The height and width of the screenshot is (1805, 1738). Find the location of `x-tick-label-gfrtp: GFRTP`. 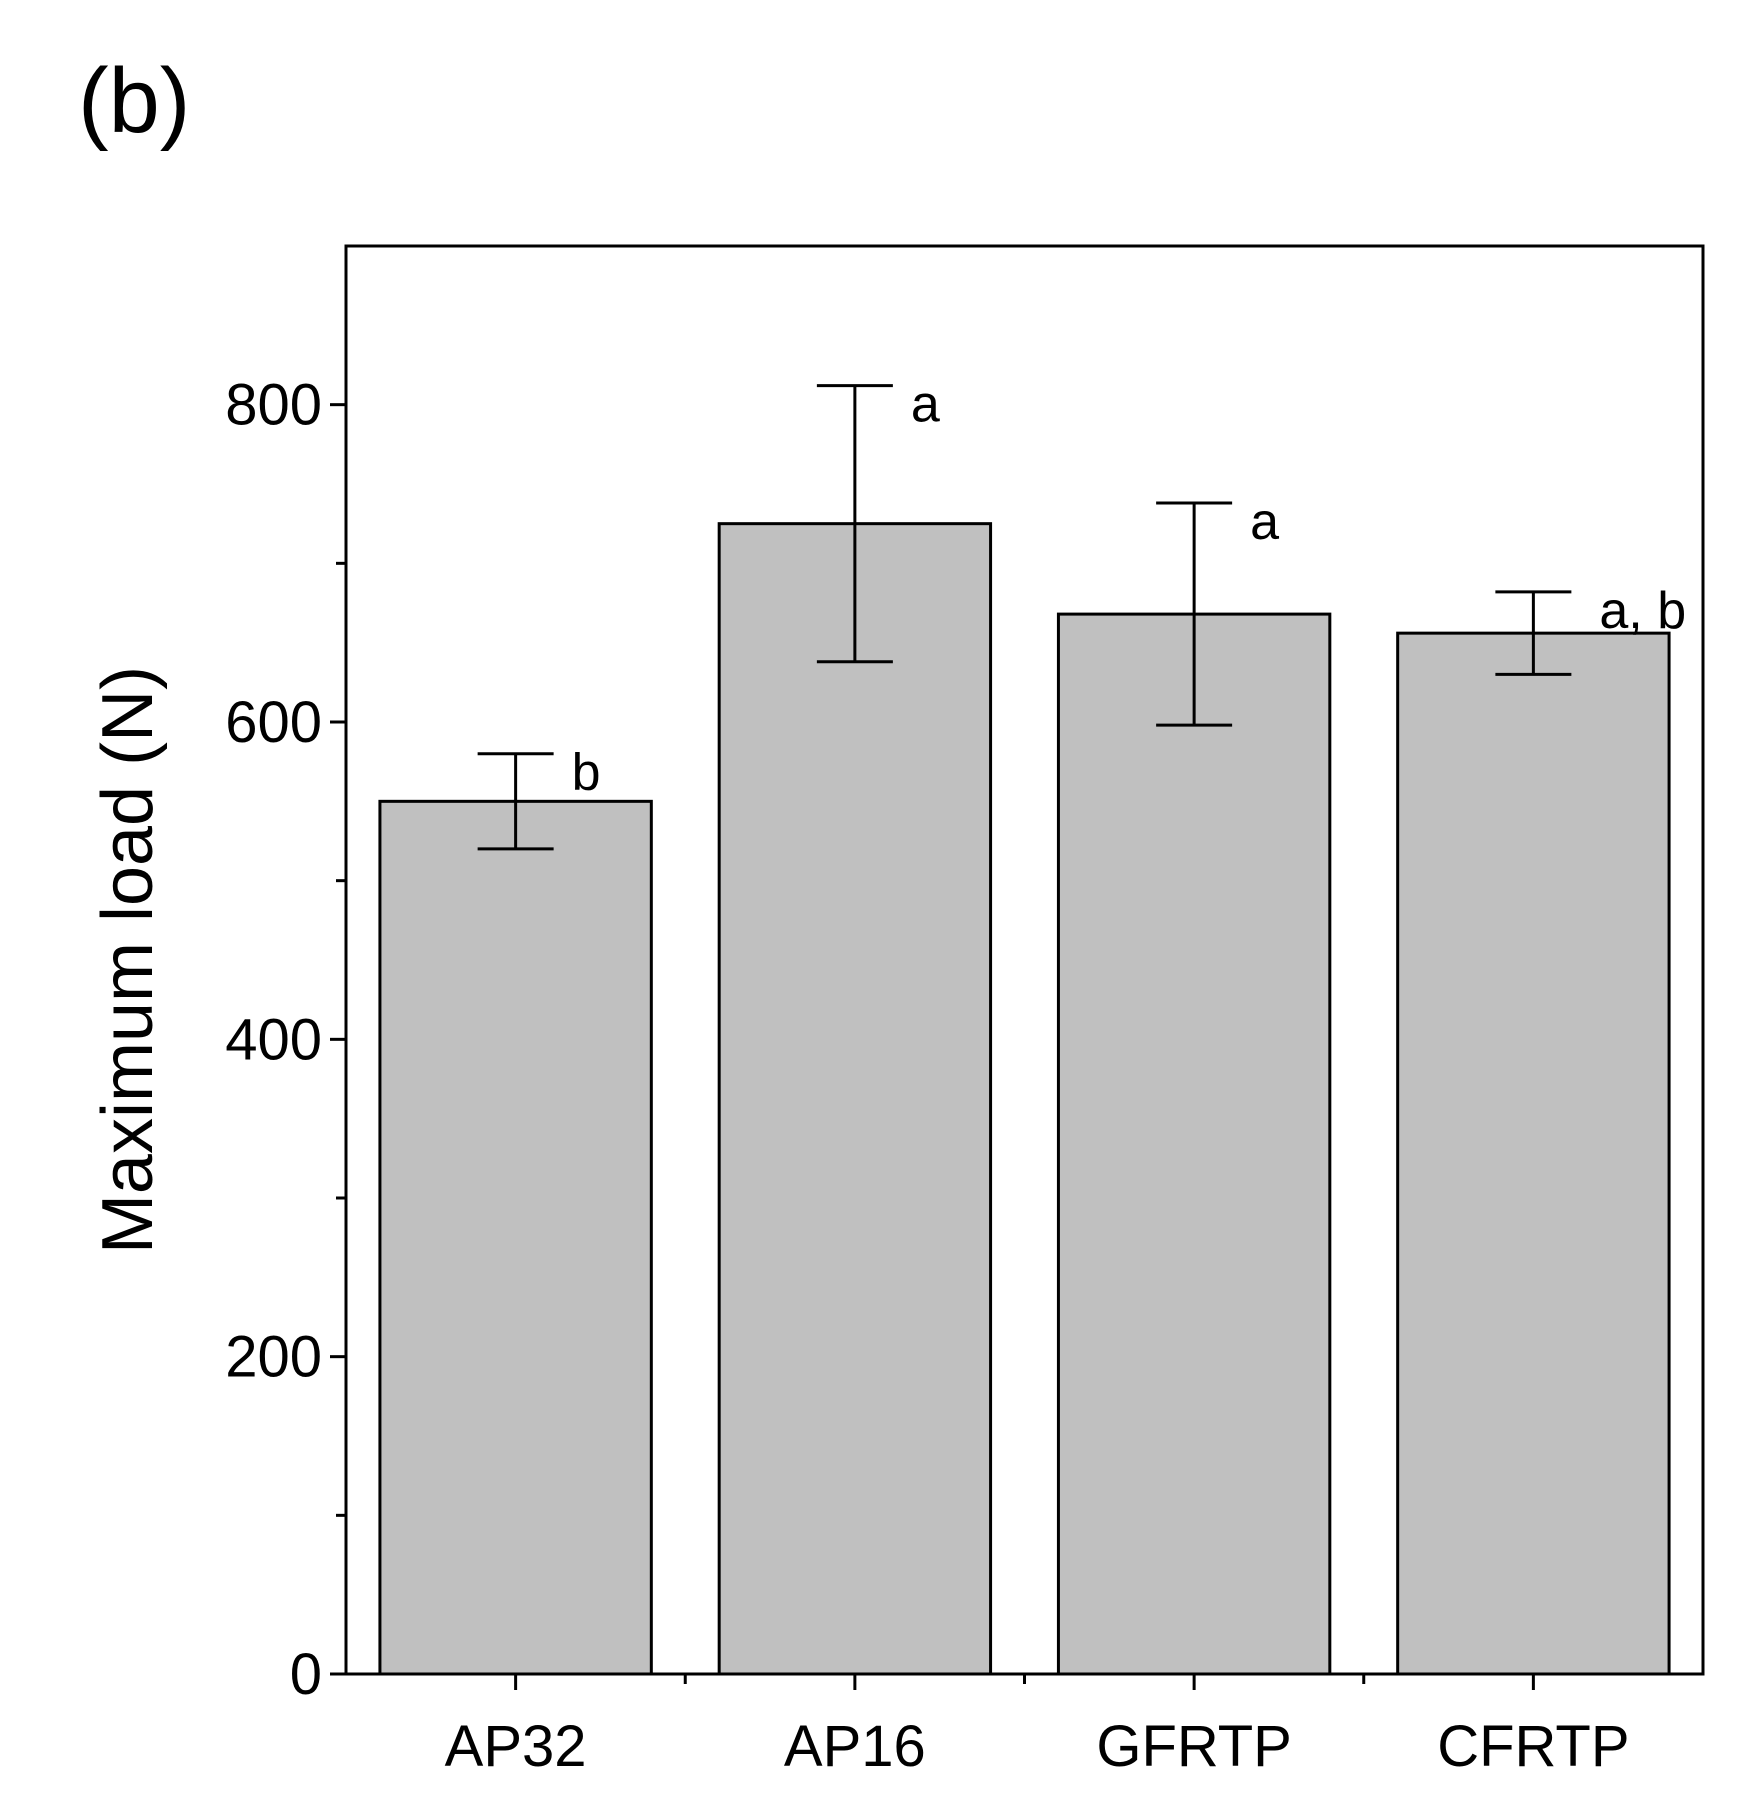

x-tick-label-gfrtp: GFRTP is located at coordinates (1194, 1746).